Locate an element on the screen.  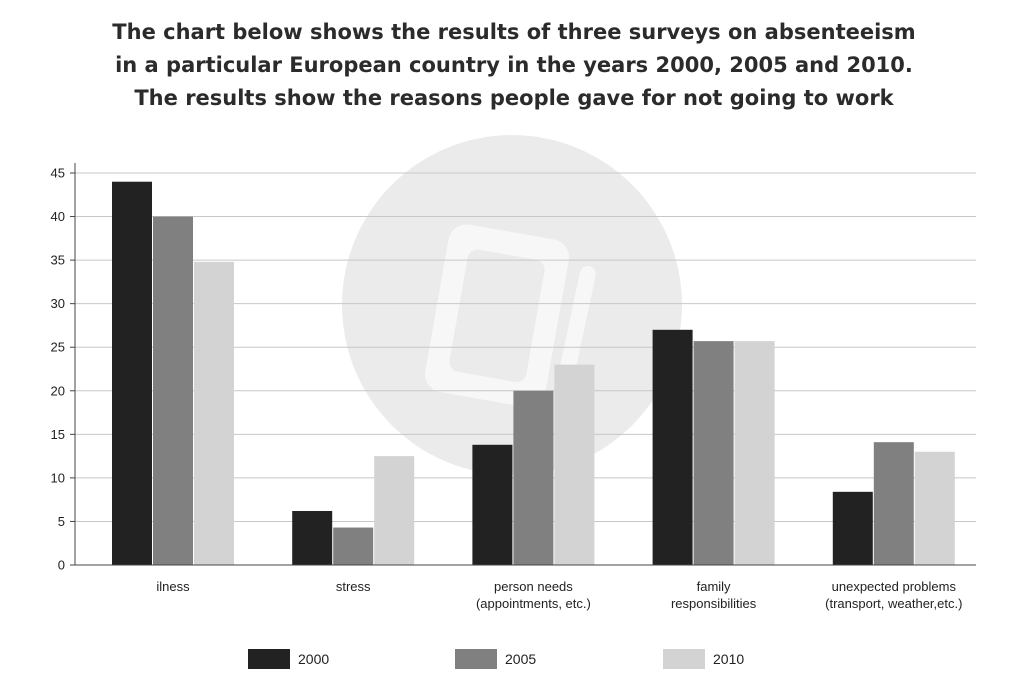
y-tick-label: 45 is located at coordinates (58, 173).